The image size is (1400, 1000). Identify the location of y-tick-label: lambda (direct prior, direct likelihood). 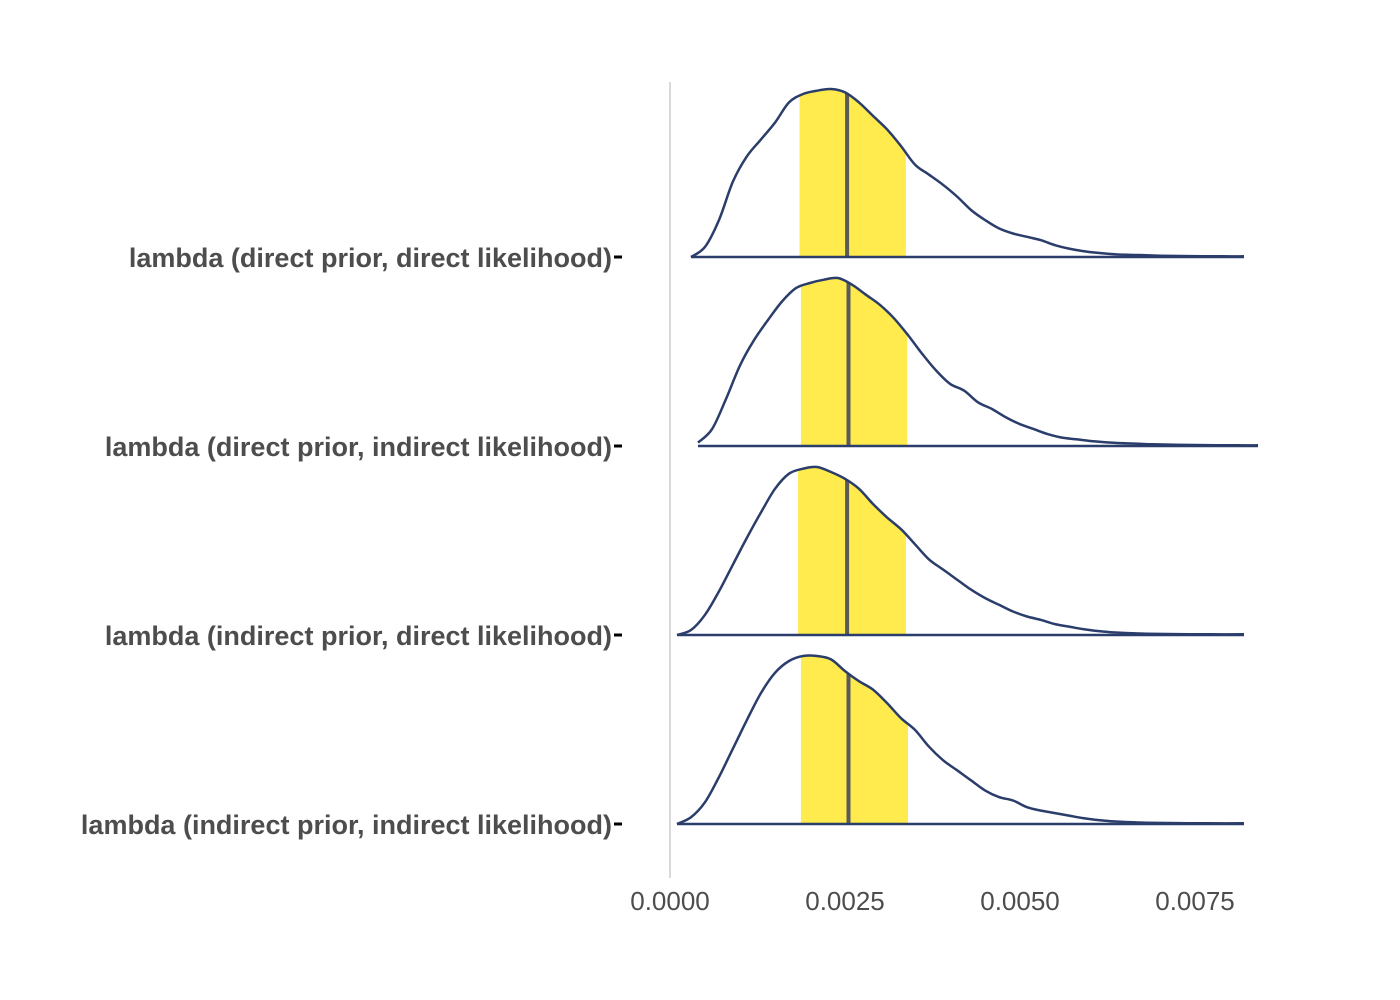
(370, 258).